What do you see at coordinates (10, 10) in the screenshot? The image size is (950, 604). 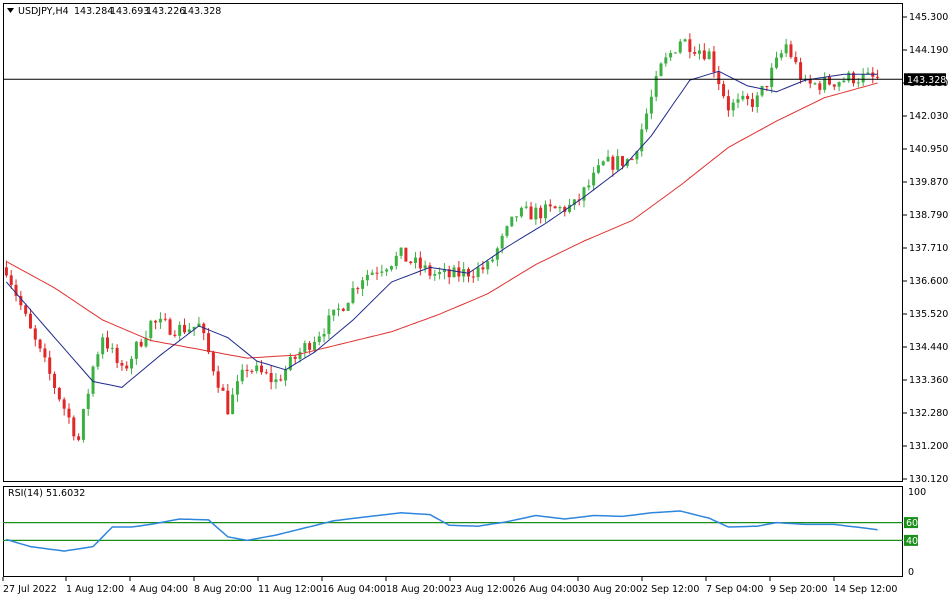 I see `dropdown-triangle-icon` at bounding box center [10, 10].